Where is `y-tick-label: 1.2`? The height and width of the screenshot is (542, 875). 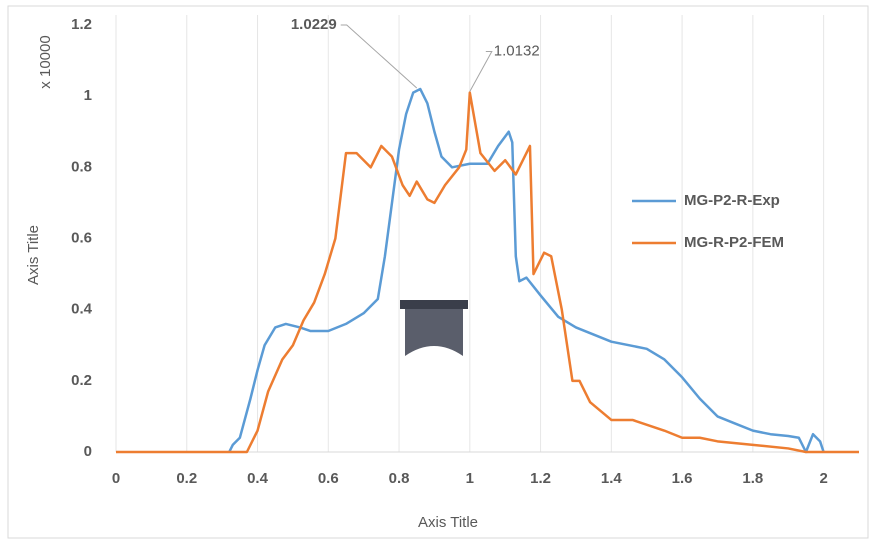 y-tick-label: 1.2 is located at coordinates (81, 24).